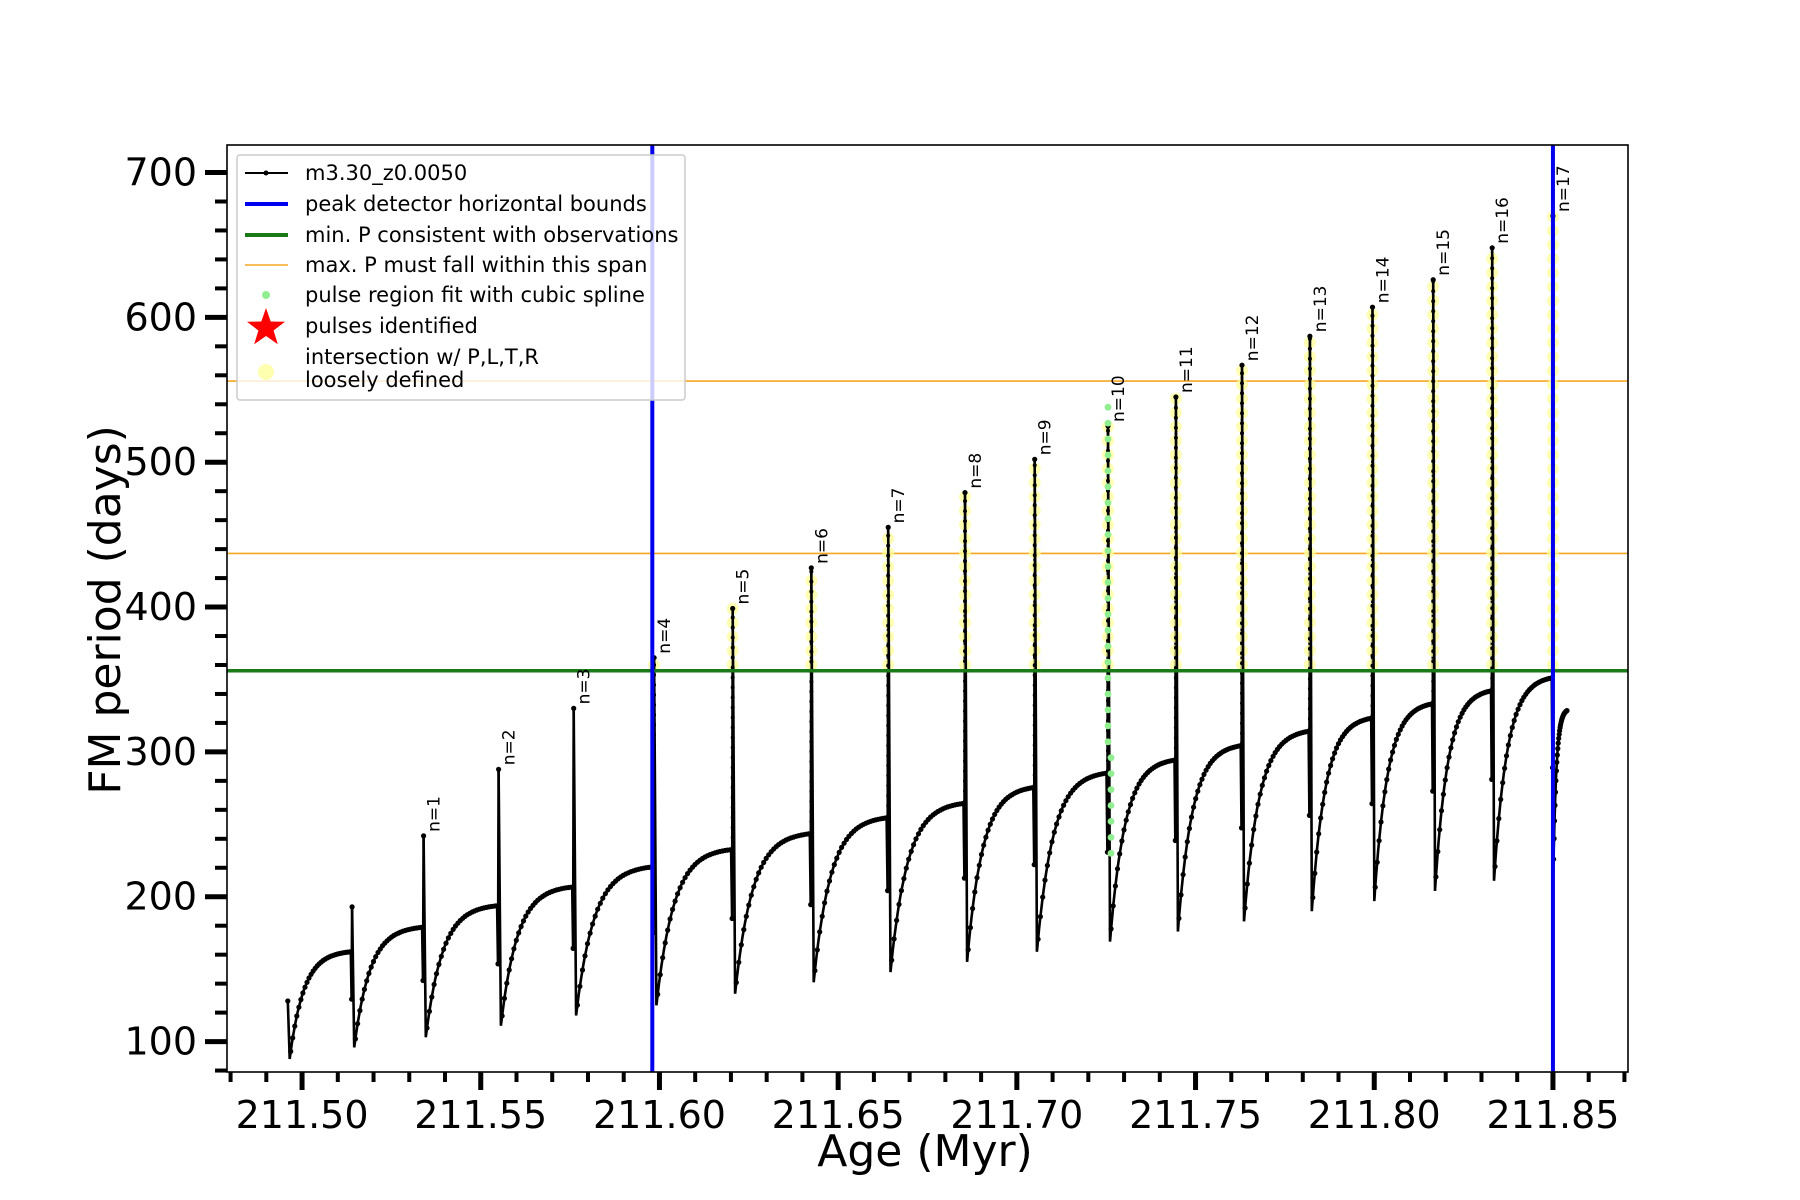  I want to click on legend-label: m3.30_z0.0050, so click(386, 173).